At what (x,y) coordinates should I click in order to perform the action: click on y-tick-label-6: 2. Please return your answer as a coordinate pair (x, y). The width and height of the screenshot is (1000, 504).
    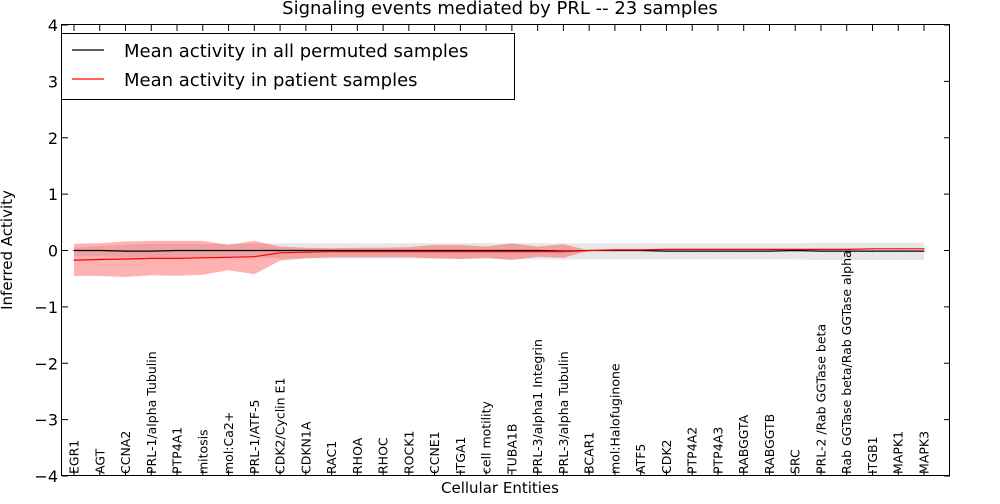
    Looking at the image, I should click on (53, 138).